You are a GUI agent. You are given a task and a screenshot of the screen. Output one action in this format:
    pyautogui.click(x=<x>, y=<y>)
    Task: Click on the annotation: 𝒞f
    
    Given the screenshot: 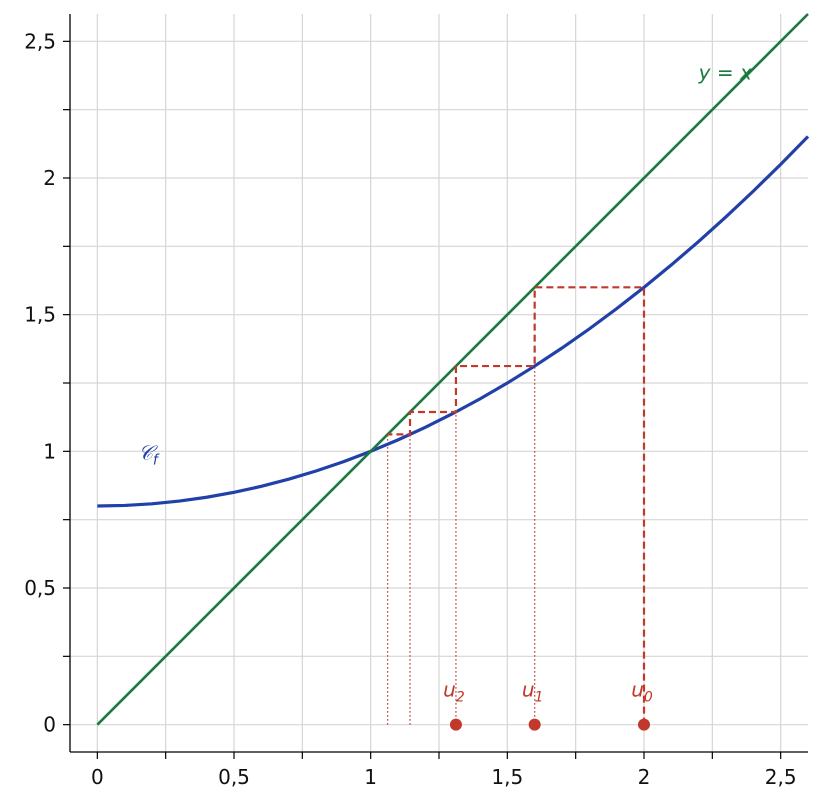 What is the action you would take?
    pyautogui.click(x=149, y=455)
    